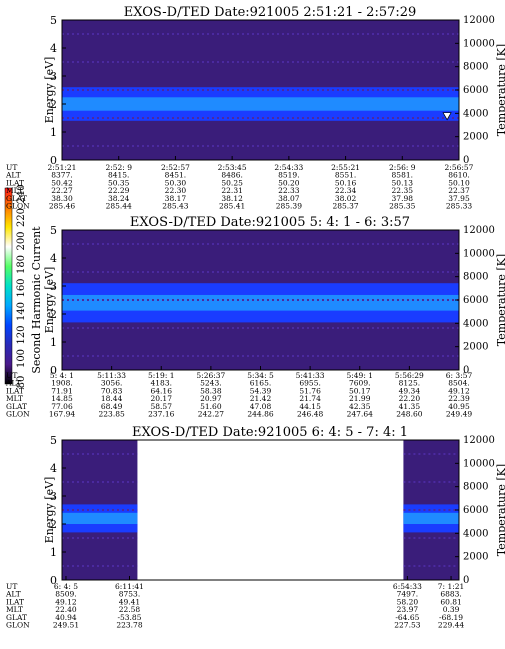  Describe the element at coordinates (459, 167) in the screenshot. I see `ephemeris-value: 2:56:57` at that location.